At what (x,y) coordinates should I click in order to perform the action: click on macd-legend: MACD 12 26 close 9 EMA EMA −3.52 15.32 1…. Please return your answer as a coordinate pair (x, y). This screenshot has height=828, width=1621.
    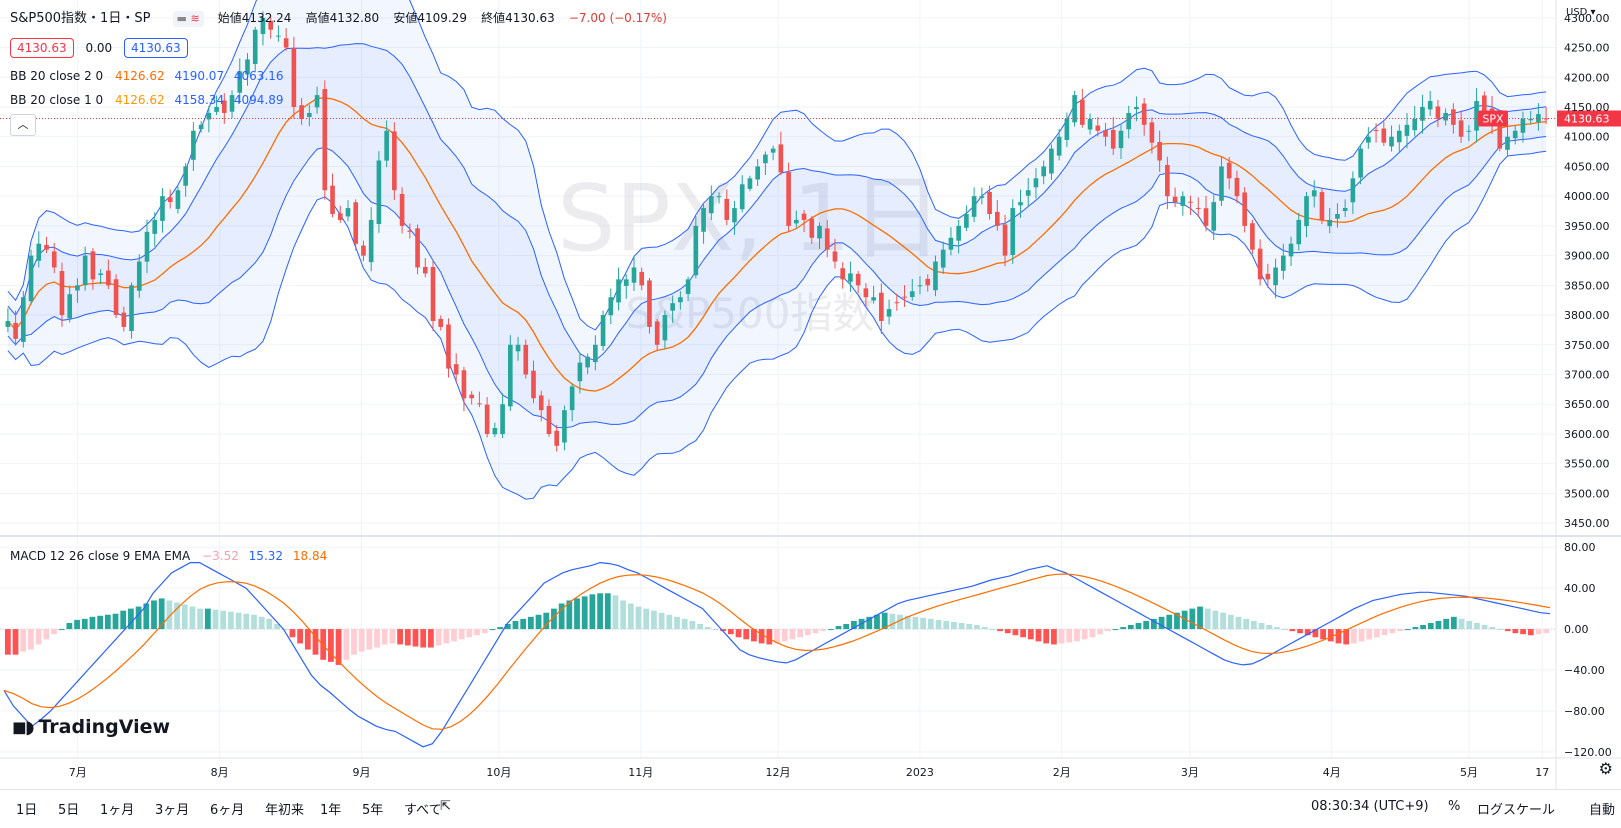
    Looking at the image, I should click on (168, 556).